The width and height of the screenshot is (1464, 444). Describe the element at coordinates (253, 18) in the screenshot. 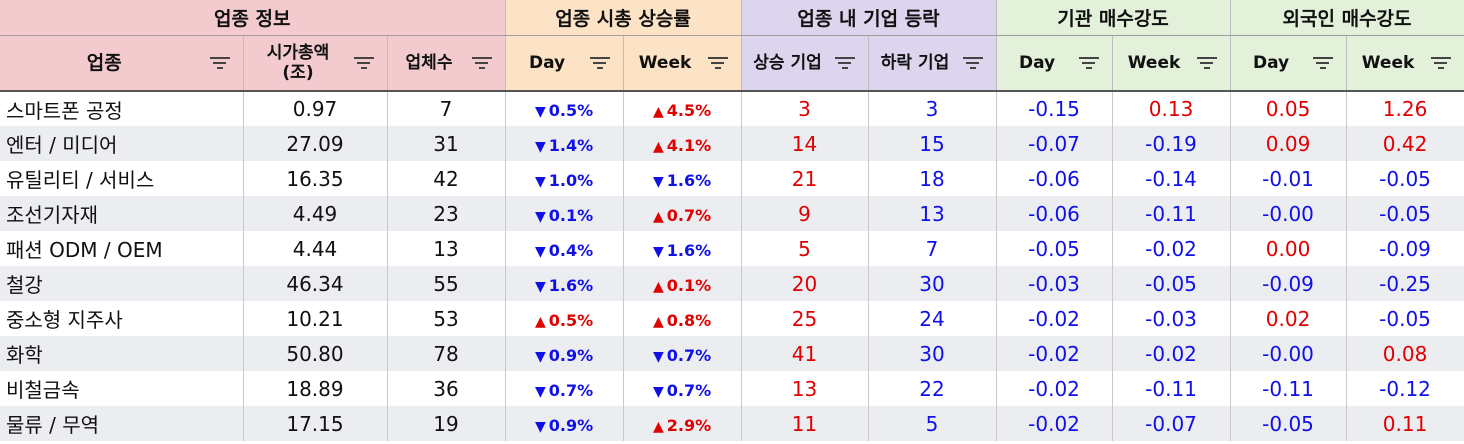

I see `group-header-sector-info: 업종 정보` at that location.